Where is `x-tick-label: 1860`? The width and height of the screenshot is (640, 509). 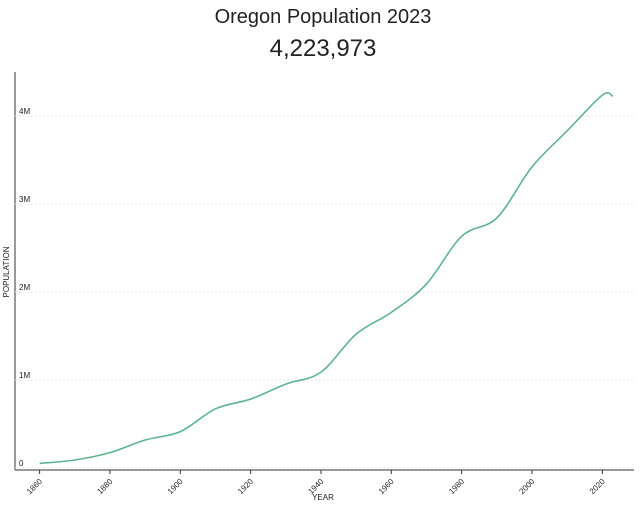 x-tick-label: 1860 is located at coordinates (34, 486).